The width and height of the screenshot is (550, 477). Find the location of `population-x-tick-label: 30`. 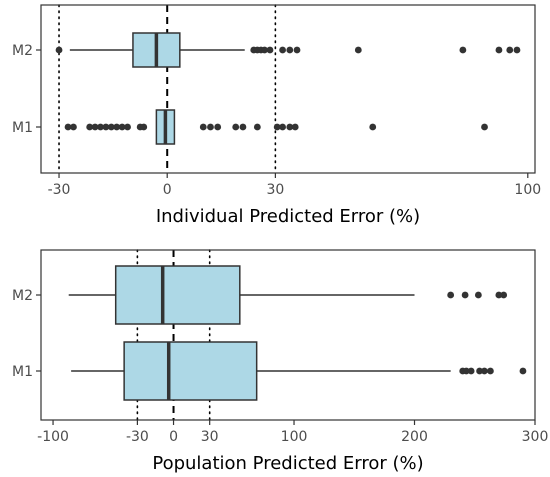

population-x-tick-label: 30 is located at coordinates (210, 437).